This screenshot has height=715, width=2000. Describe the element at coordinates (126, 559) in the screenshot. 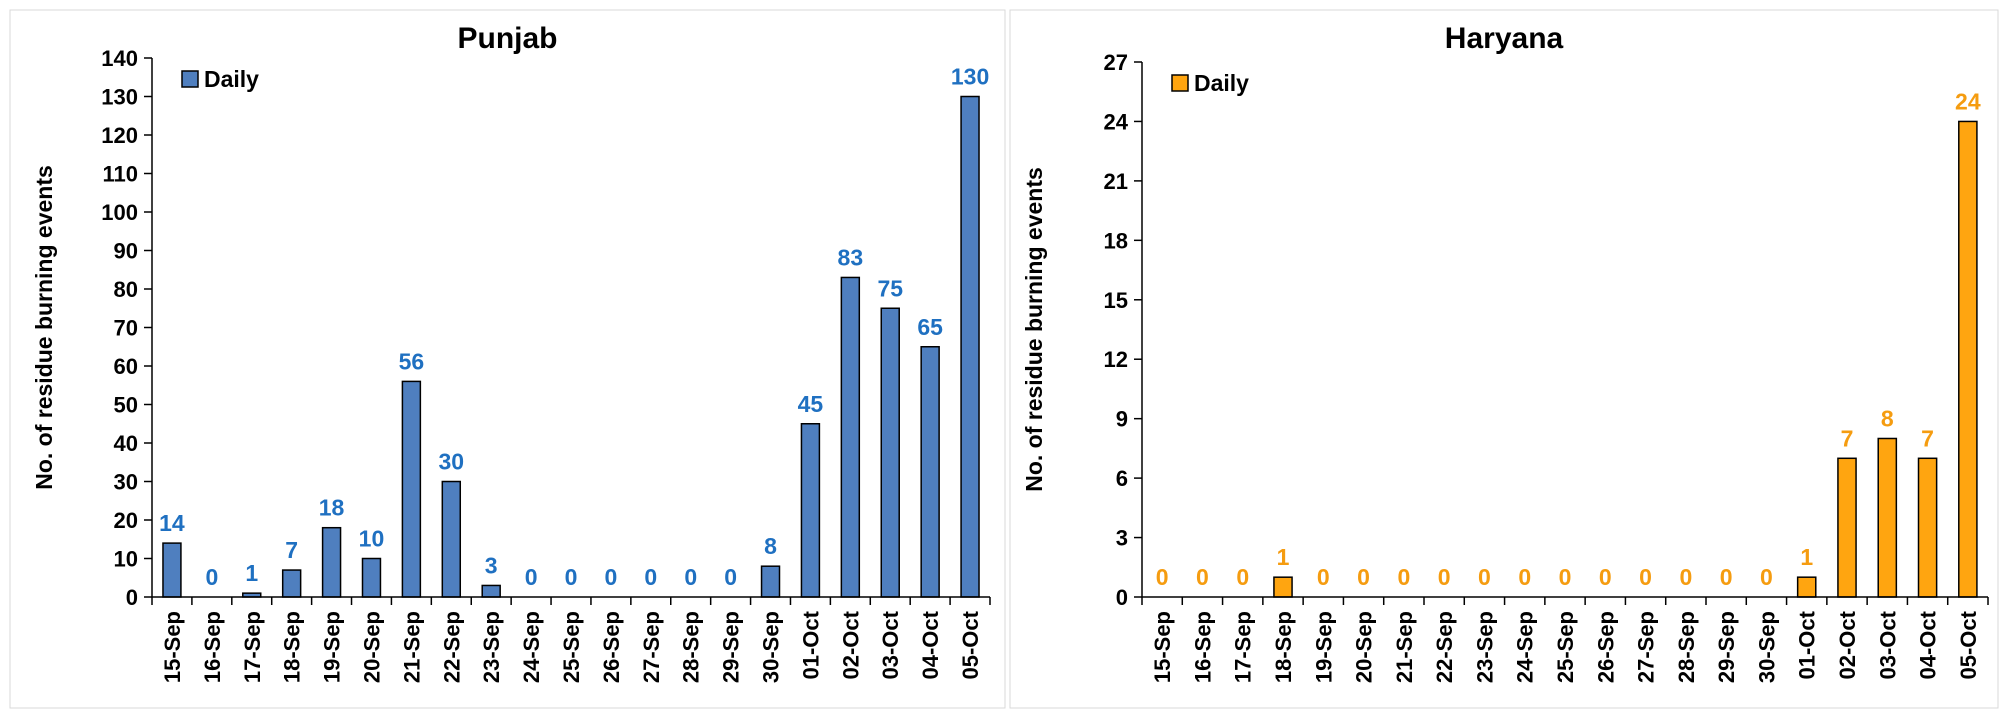

I see `y-tick-label: 10` at that location.